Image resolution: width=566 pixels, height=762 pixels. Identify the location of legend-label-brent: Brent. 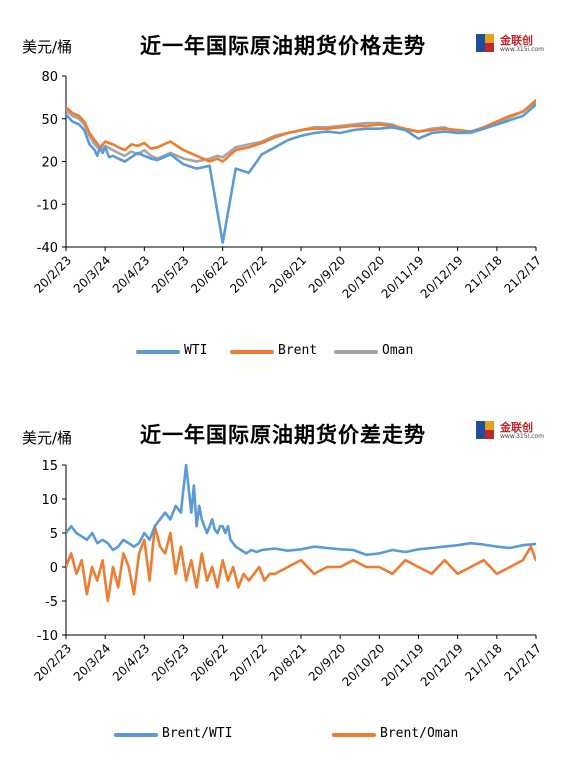
(298, 350).